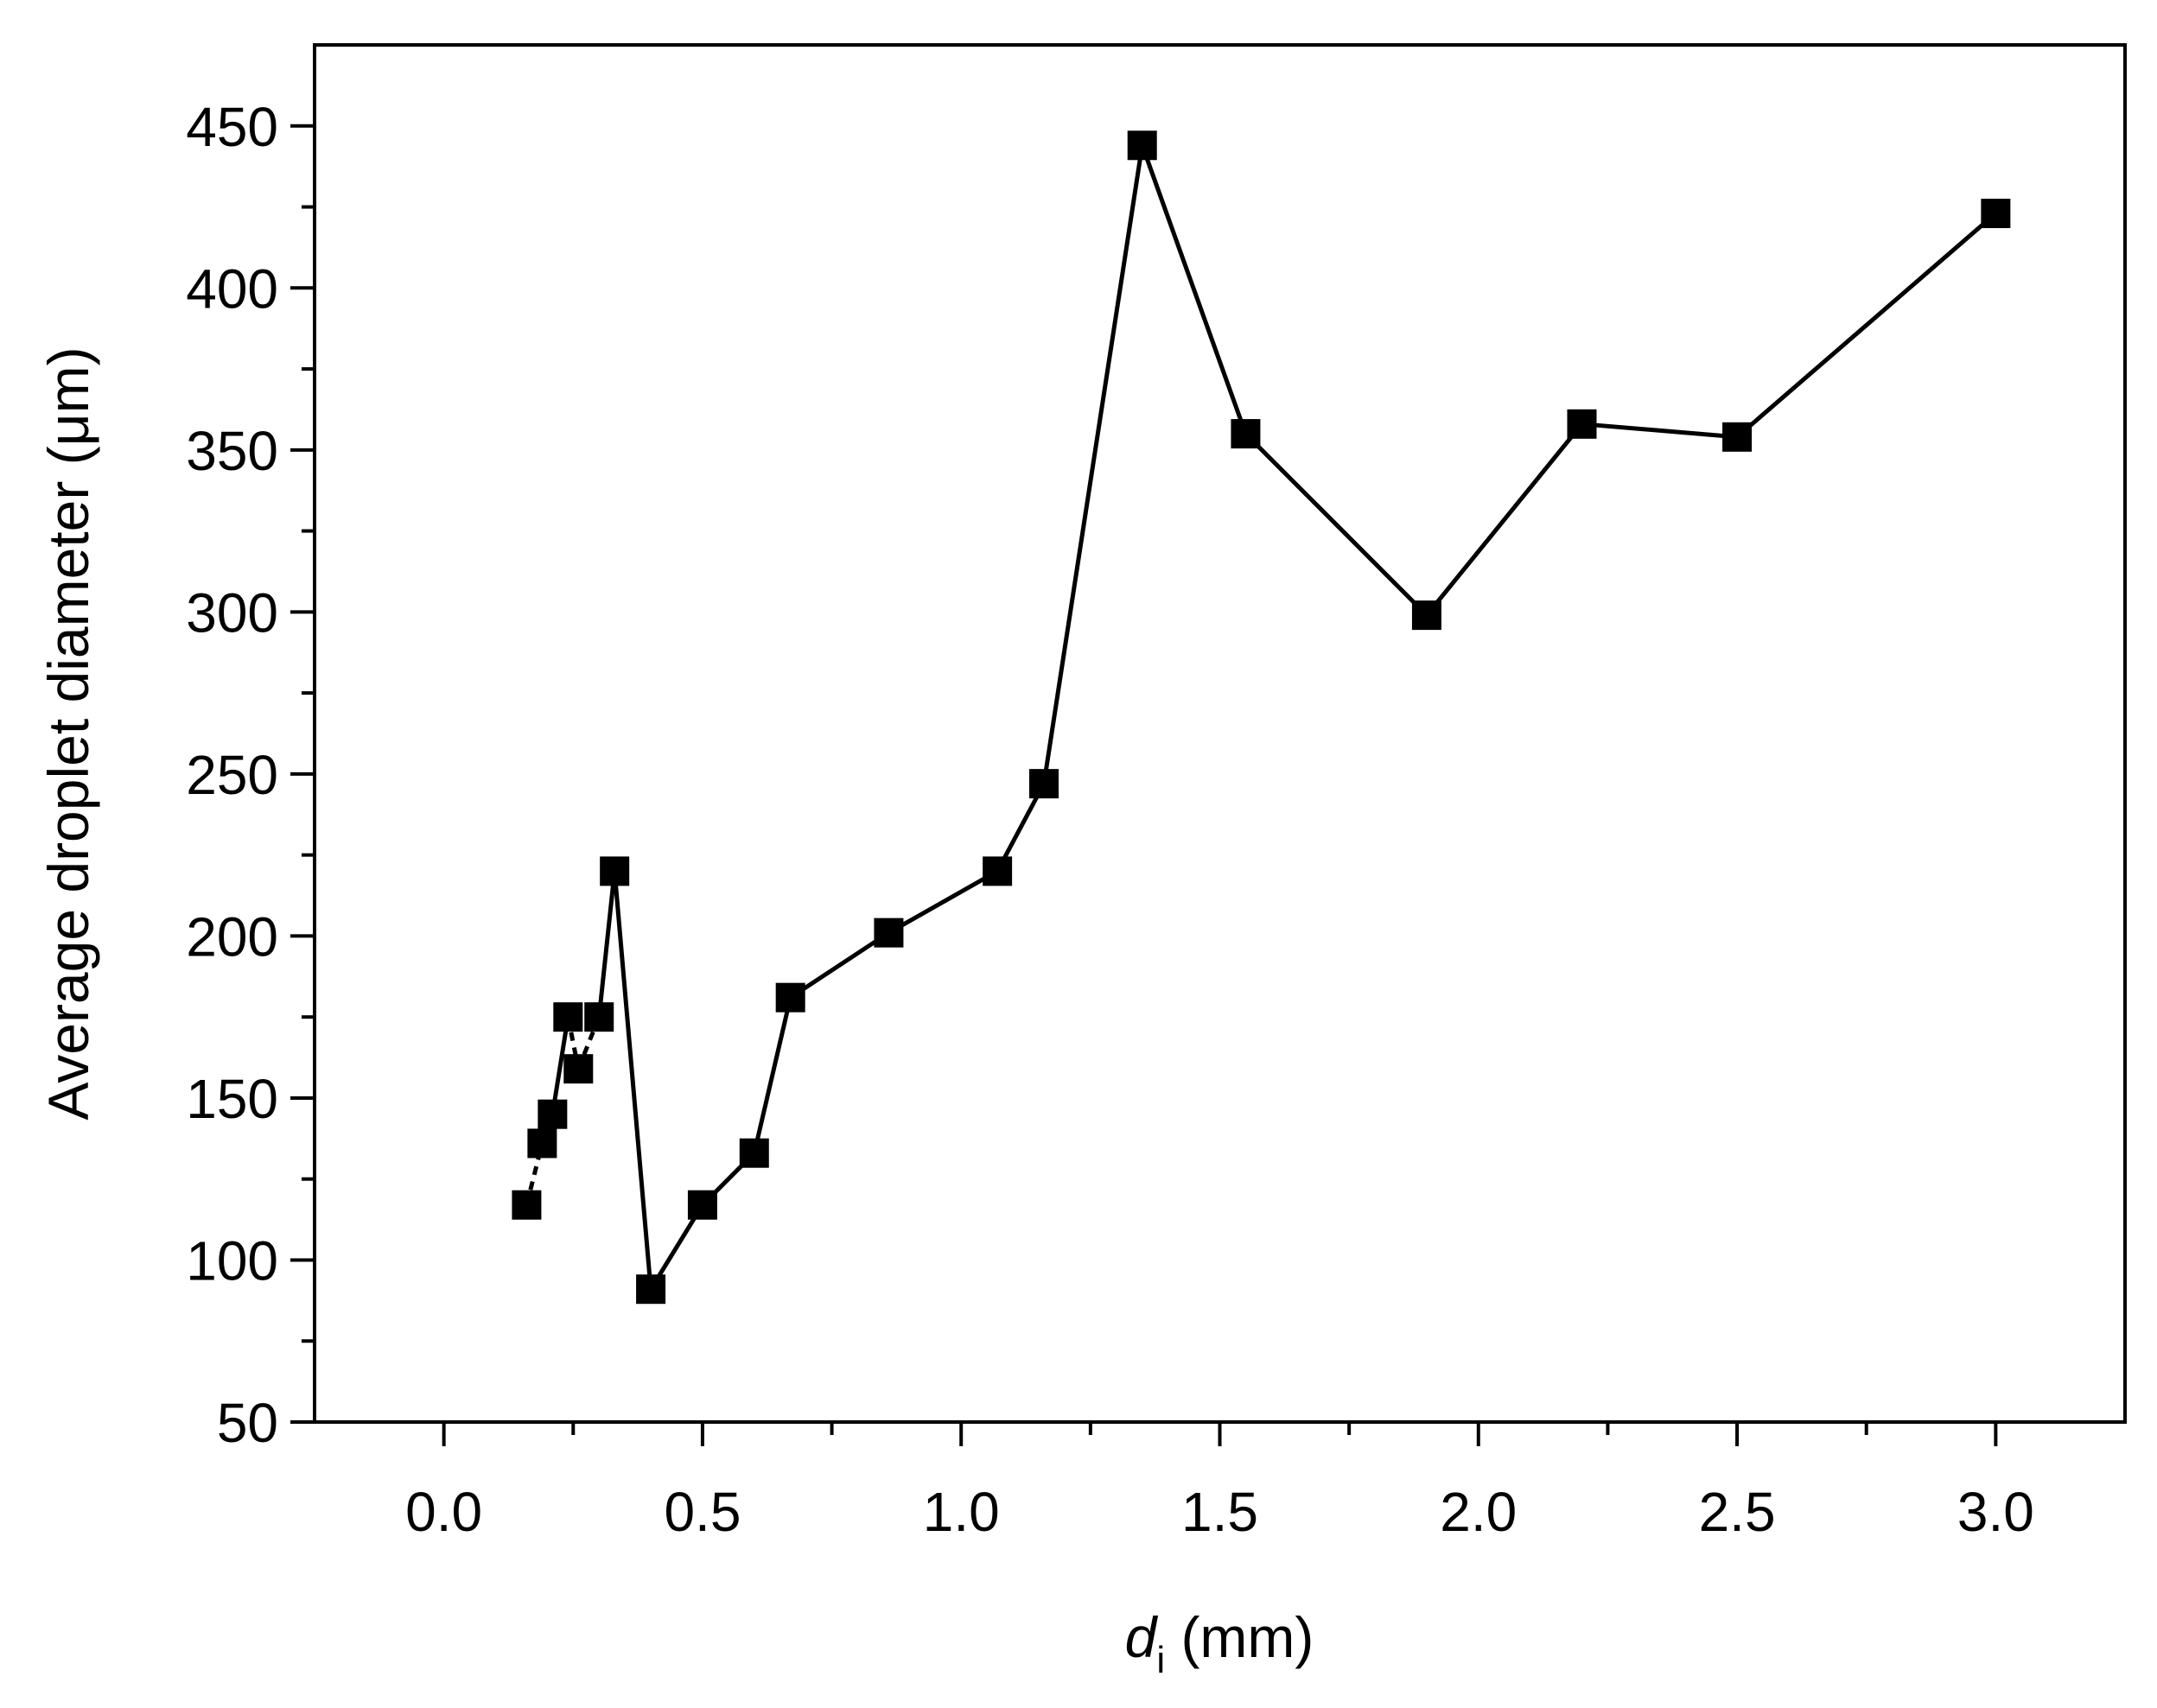  What do you see at coordinates (1995, 1512) in the screenshot?
I see `x-tick-label: 3.0` at bounding box center [1995, 1512].